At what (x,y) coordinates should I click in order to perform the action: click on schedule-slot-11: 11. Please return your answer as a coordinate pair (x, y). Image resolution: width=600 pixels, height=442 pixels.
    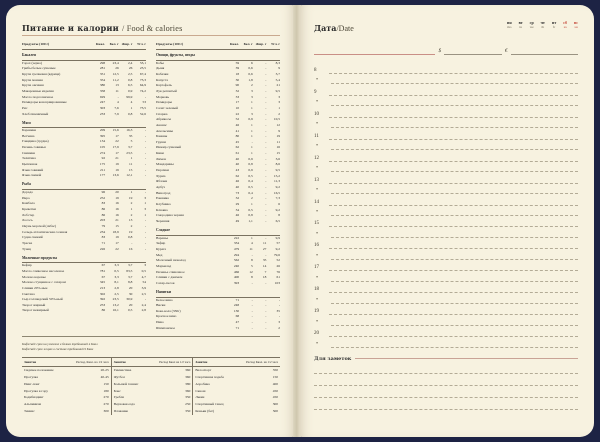
    Looking at the image, I should click on (446, 134).